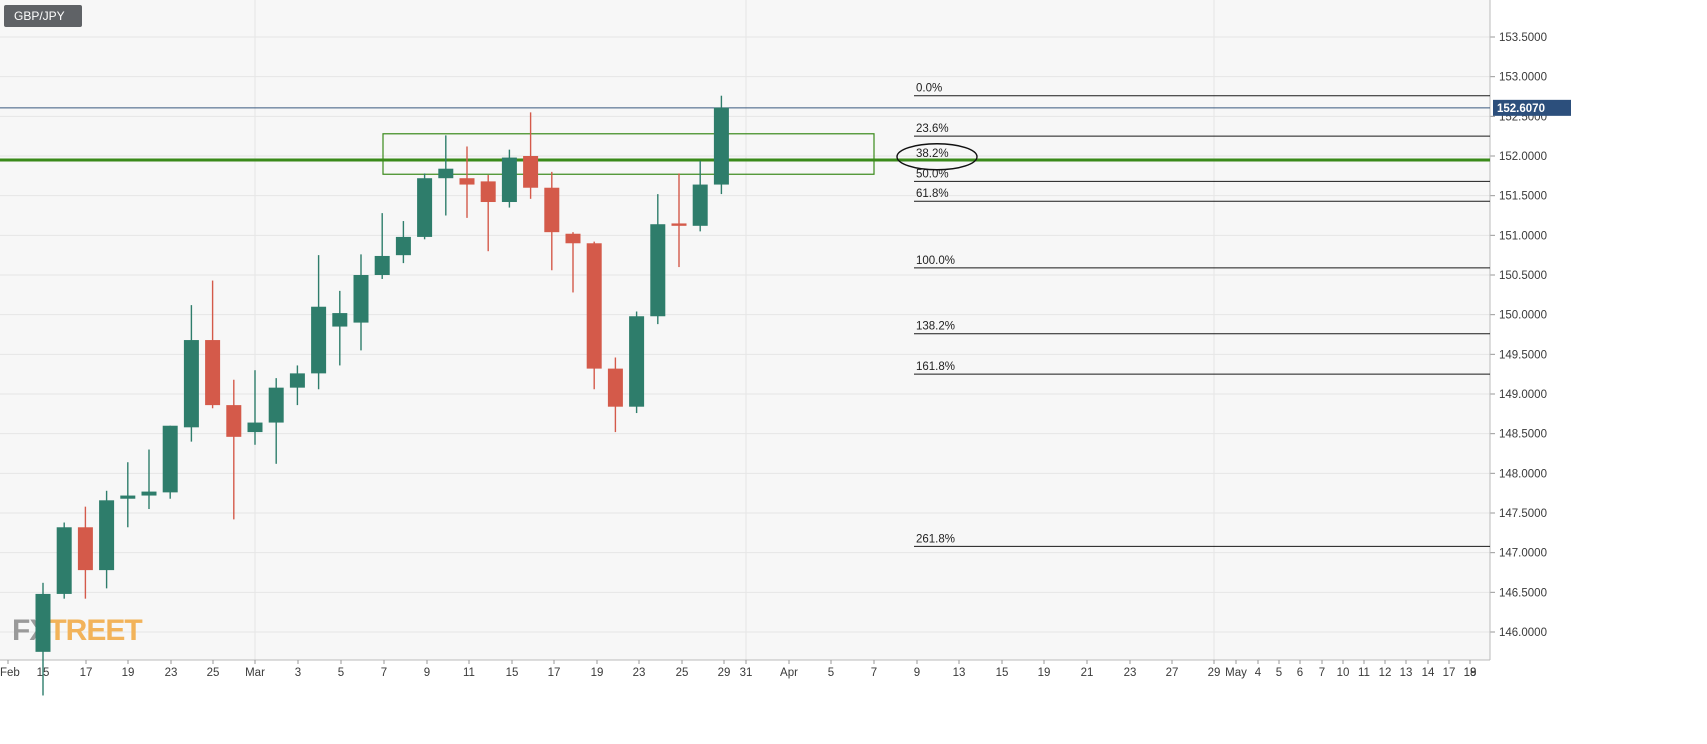  I want to click on last-price-badge, so click(1532, 107).